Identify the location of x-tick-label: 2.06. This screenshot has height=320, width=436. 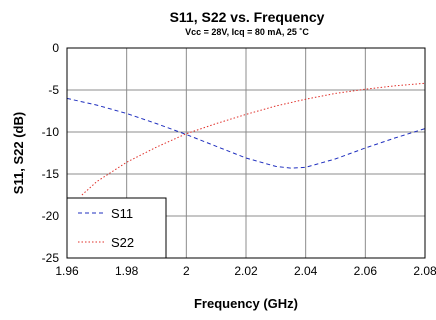
(366, 271).